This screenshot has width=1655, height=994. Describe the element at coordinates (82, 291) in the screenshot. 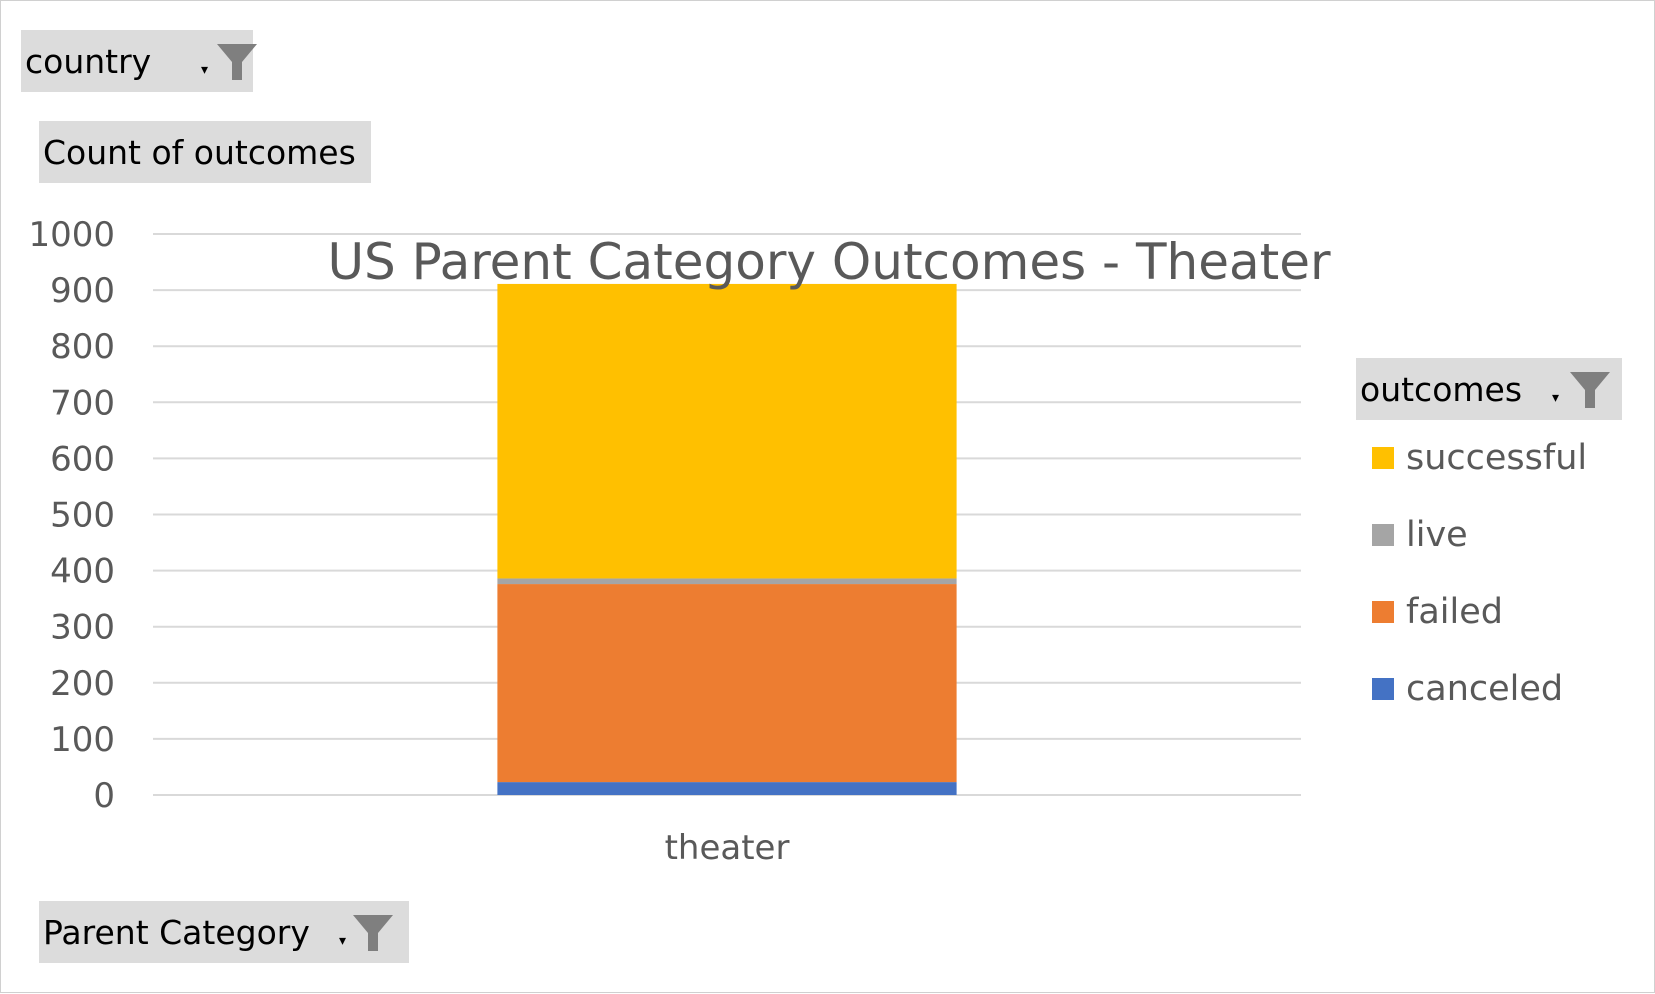

I see `y-tick-label: 900` at that location.